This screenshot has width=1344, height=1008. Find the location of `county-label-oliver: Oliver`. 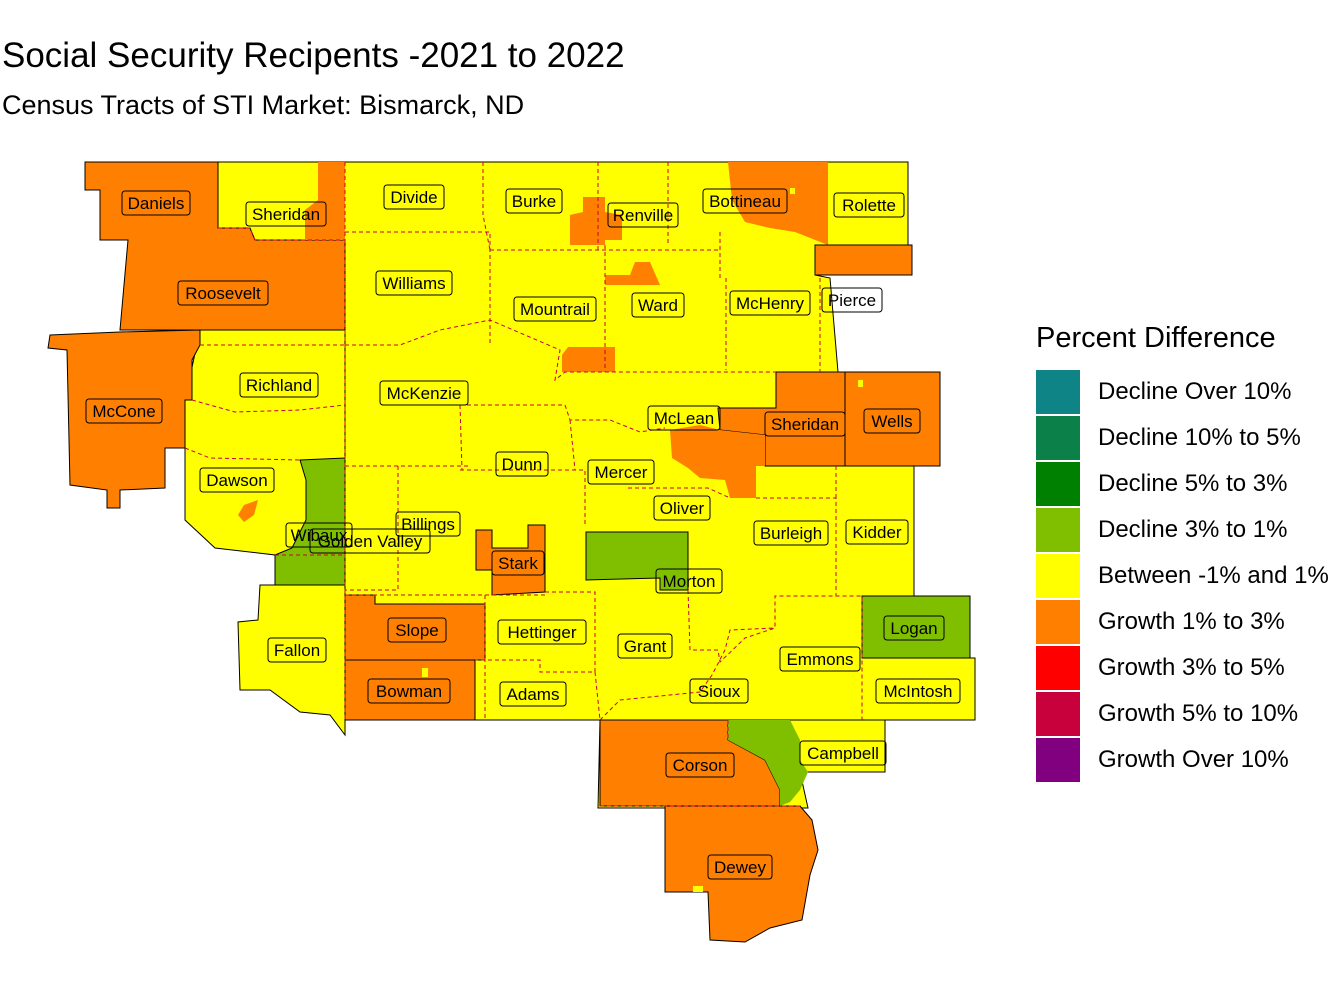

county-label-oliver: Oliver is located at coordinates (682, 508).